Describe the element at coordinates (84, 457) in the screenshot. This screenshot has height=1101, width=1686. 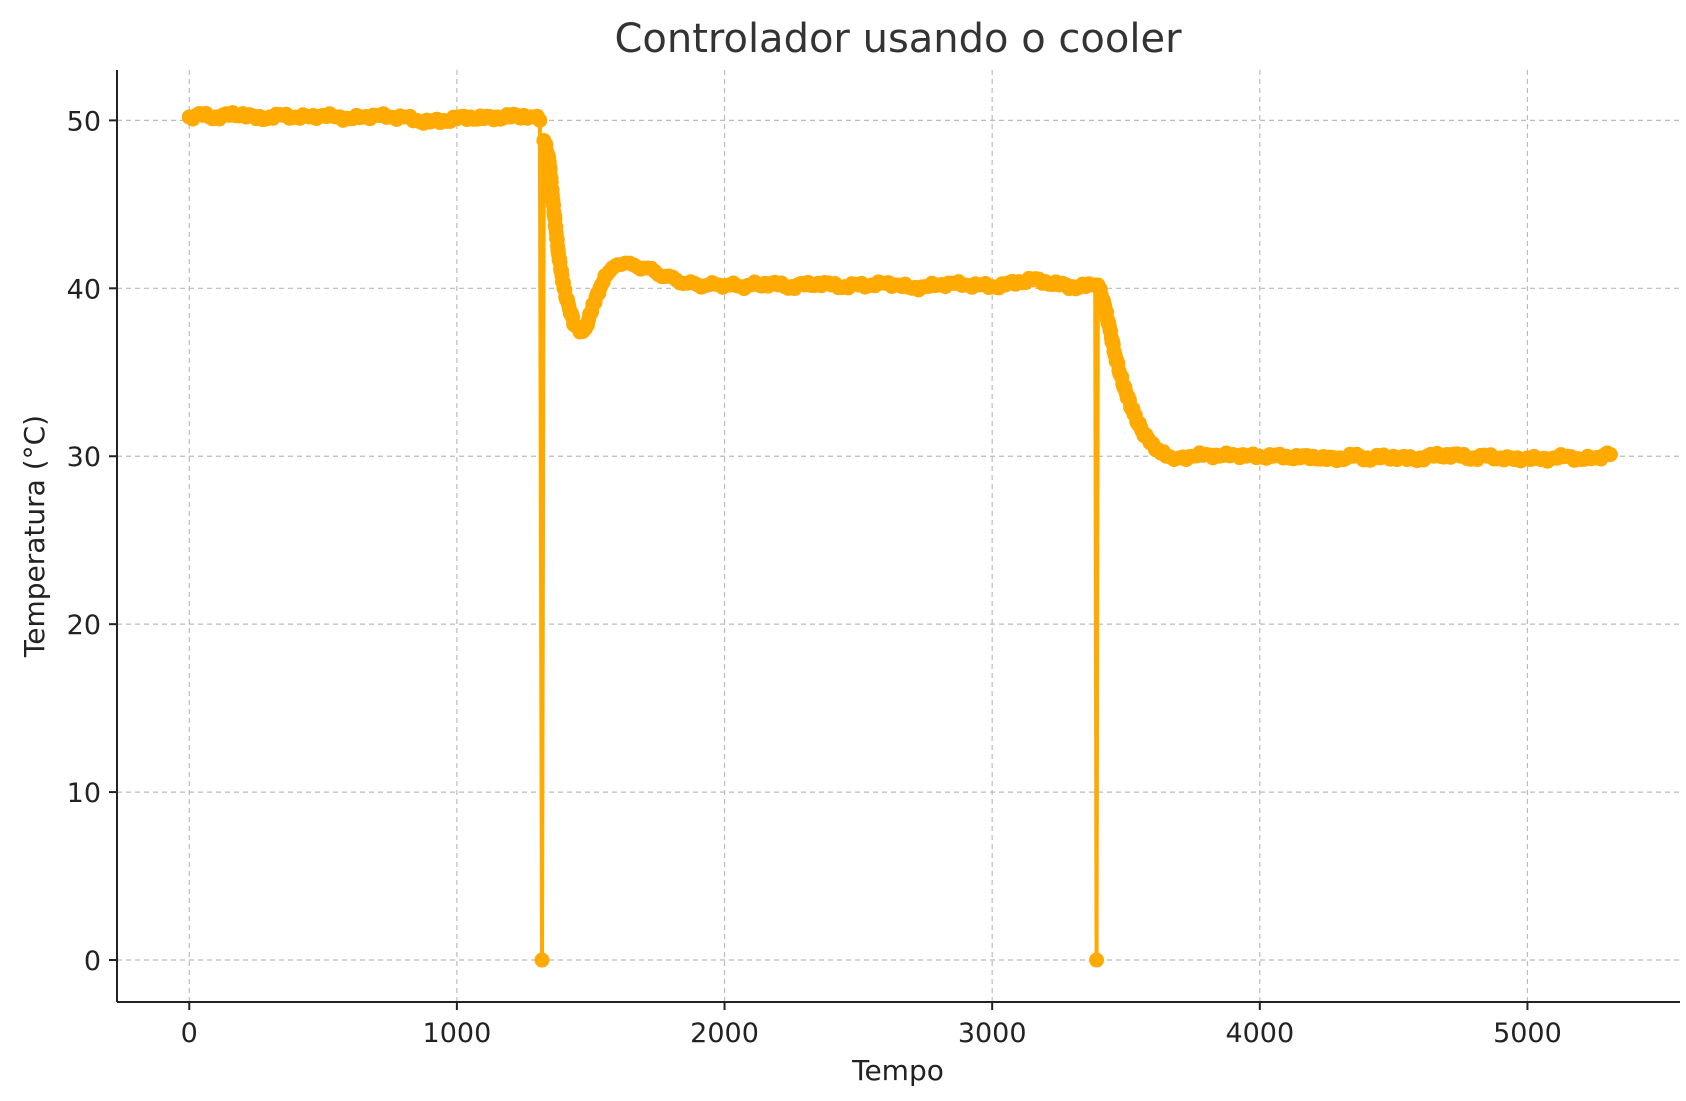
I see `y-tick-label: 30` at that location.